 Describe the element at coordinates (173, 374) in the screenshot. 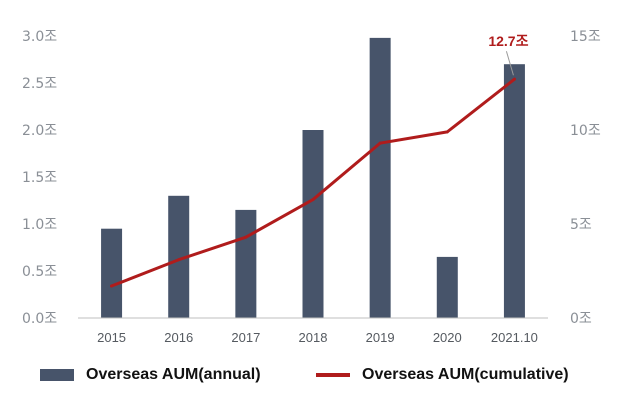

I see `legend-label-annual: Overseas AUM(annual)` at that location.